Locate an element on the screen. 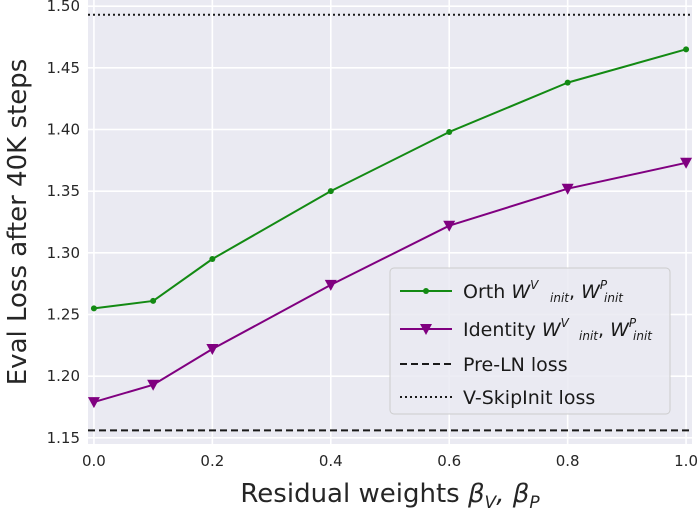 This screenshot has width=700, height=510. x-axis-label-text: Residual weights is located at coordinates (354, 494).